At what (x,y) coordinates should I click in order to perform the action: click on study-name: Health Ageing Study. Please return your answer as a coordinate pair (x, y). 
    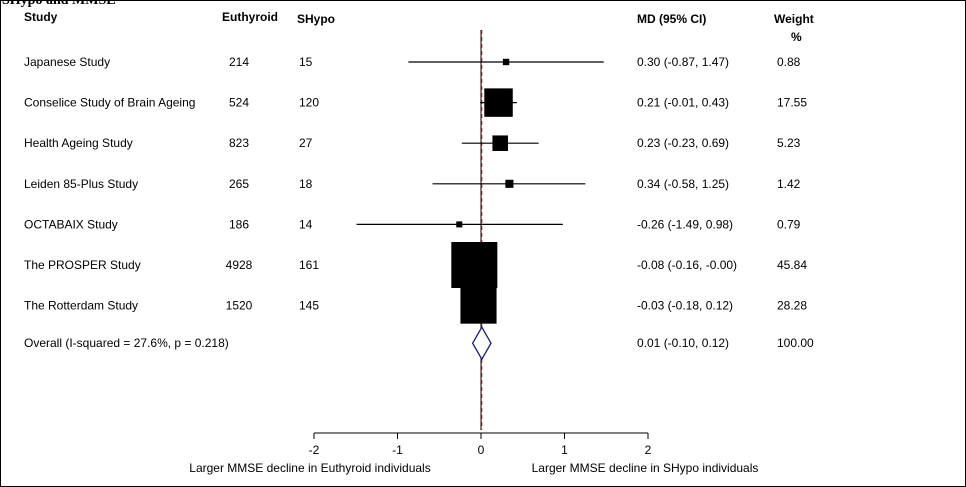
    Looking at the image, I should click on (78, 143).